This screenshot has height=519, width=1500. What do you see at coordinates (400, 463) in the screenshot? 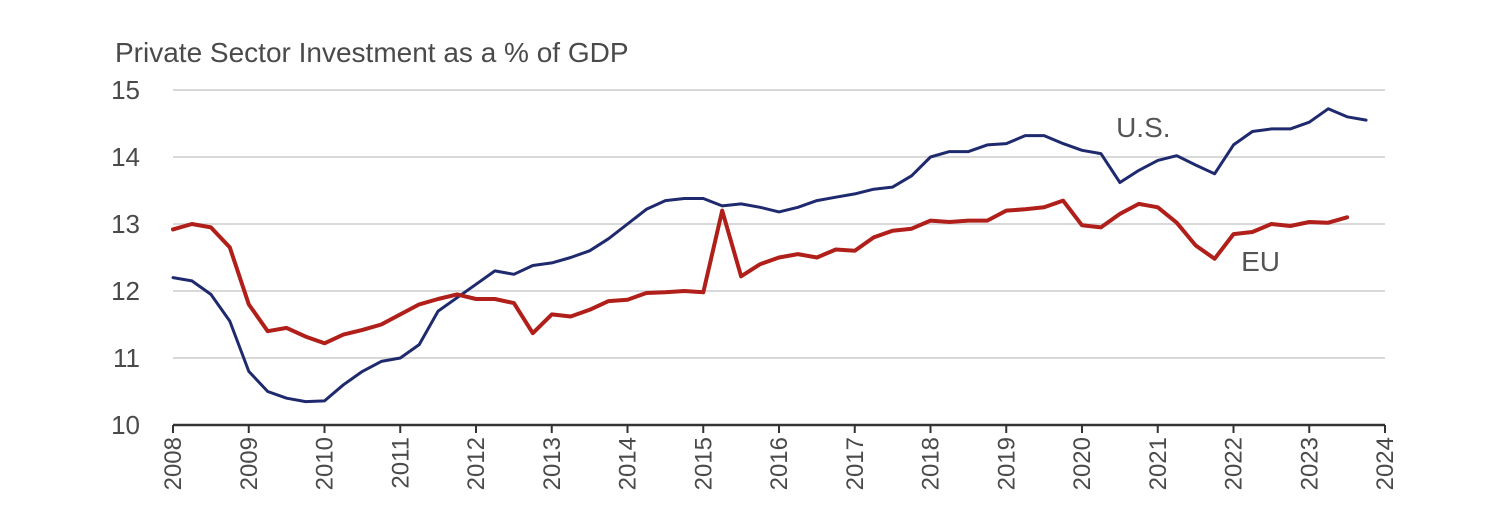
I see `x-tick-label: 2011` at bounding box center [400, 463].